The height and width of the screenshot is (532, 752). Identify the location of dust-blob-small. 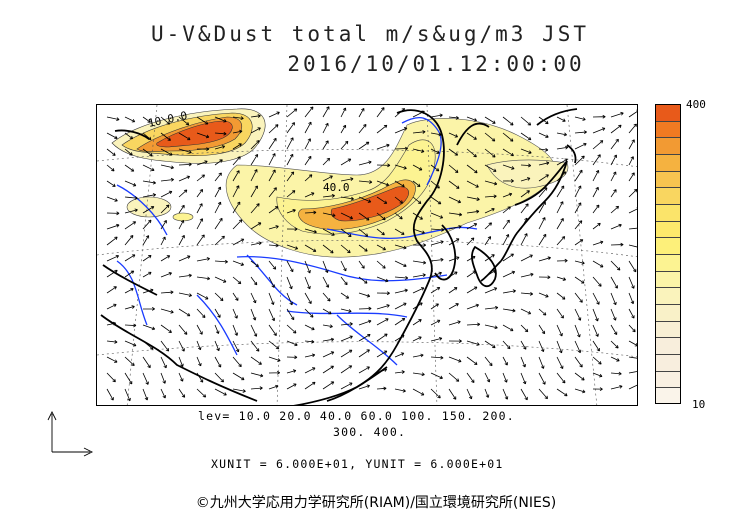
(183, 217).